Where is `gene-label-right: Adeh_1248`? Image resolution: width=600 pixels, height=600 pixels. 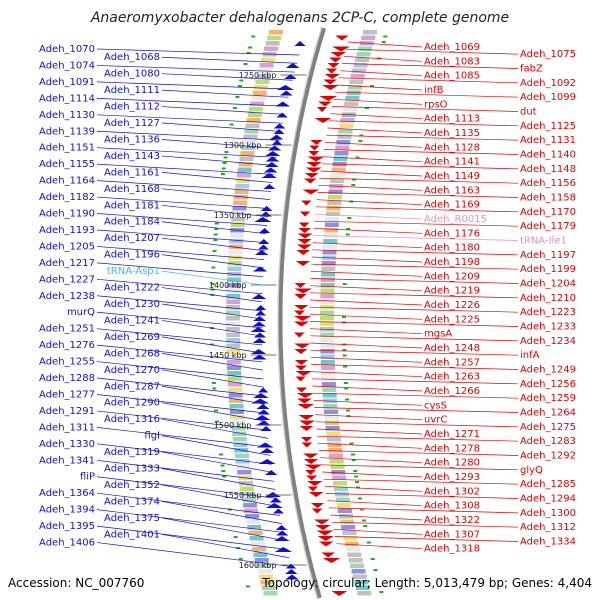 gene-label-right: Adeh_1248 is located at coordinates (452, 348).